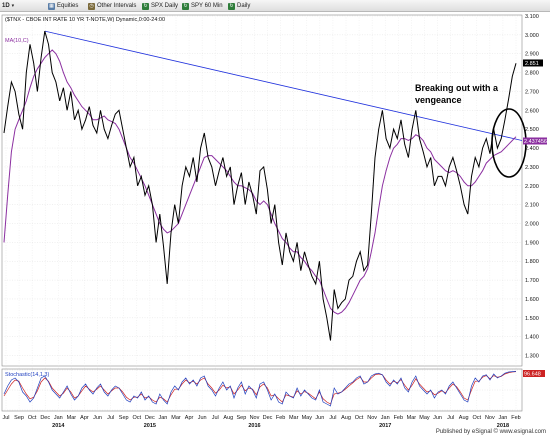 The width and height of the screenshot is (550, 438). Describe the element at coordinates (532, 130) in the screenshot. I see `price-tick-label: 2.500` at that location.